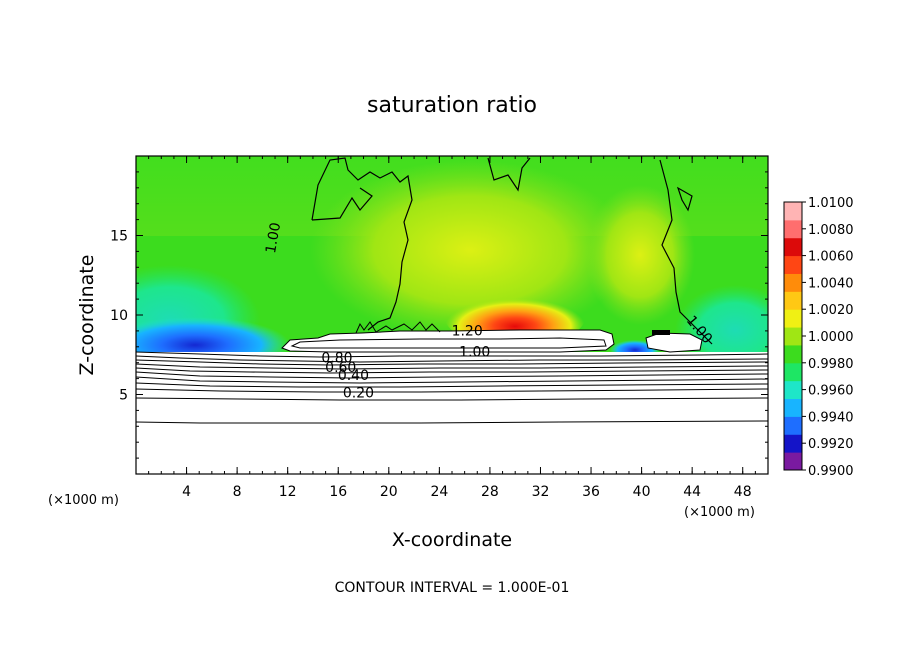  I want to click on x-axis-title: X-coordinate, so click(452, 540).